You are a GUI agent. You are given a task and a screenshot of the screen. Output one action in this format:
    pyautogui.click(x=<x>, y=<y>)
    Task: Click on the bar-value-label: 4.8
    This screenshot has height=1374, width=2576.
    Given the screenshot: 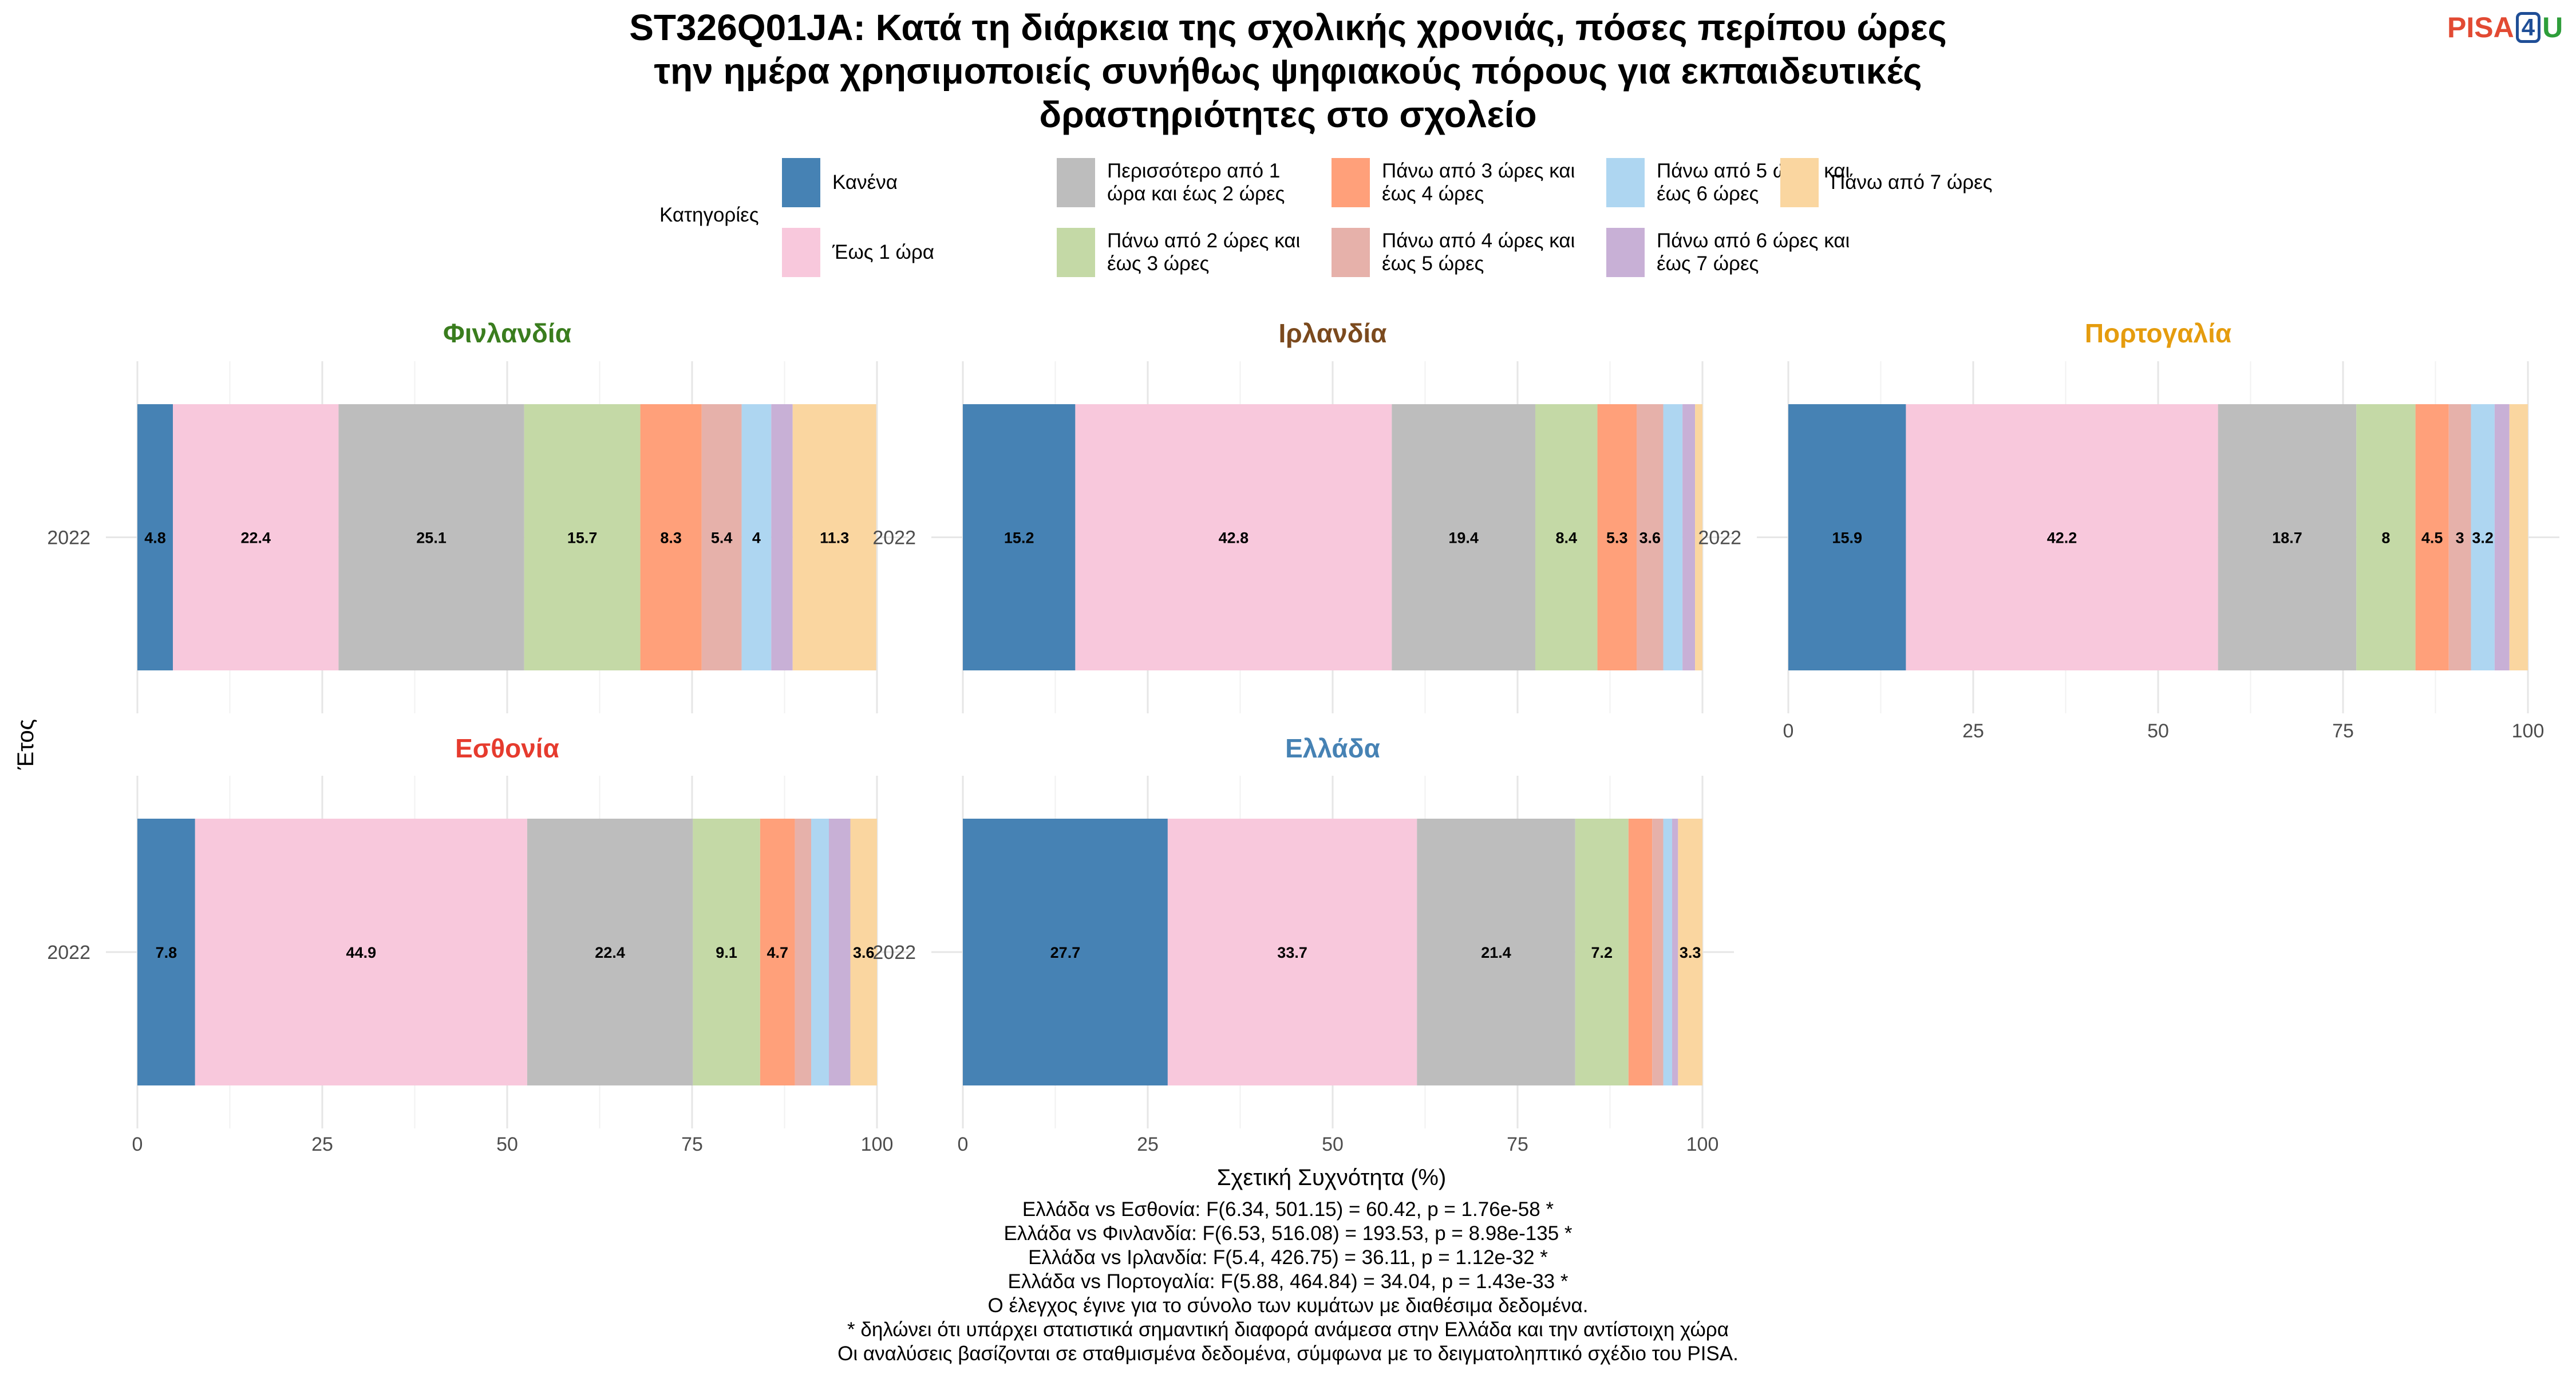 What is the action you would take?
    pyautogui.click(x=155, y=538)
    